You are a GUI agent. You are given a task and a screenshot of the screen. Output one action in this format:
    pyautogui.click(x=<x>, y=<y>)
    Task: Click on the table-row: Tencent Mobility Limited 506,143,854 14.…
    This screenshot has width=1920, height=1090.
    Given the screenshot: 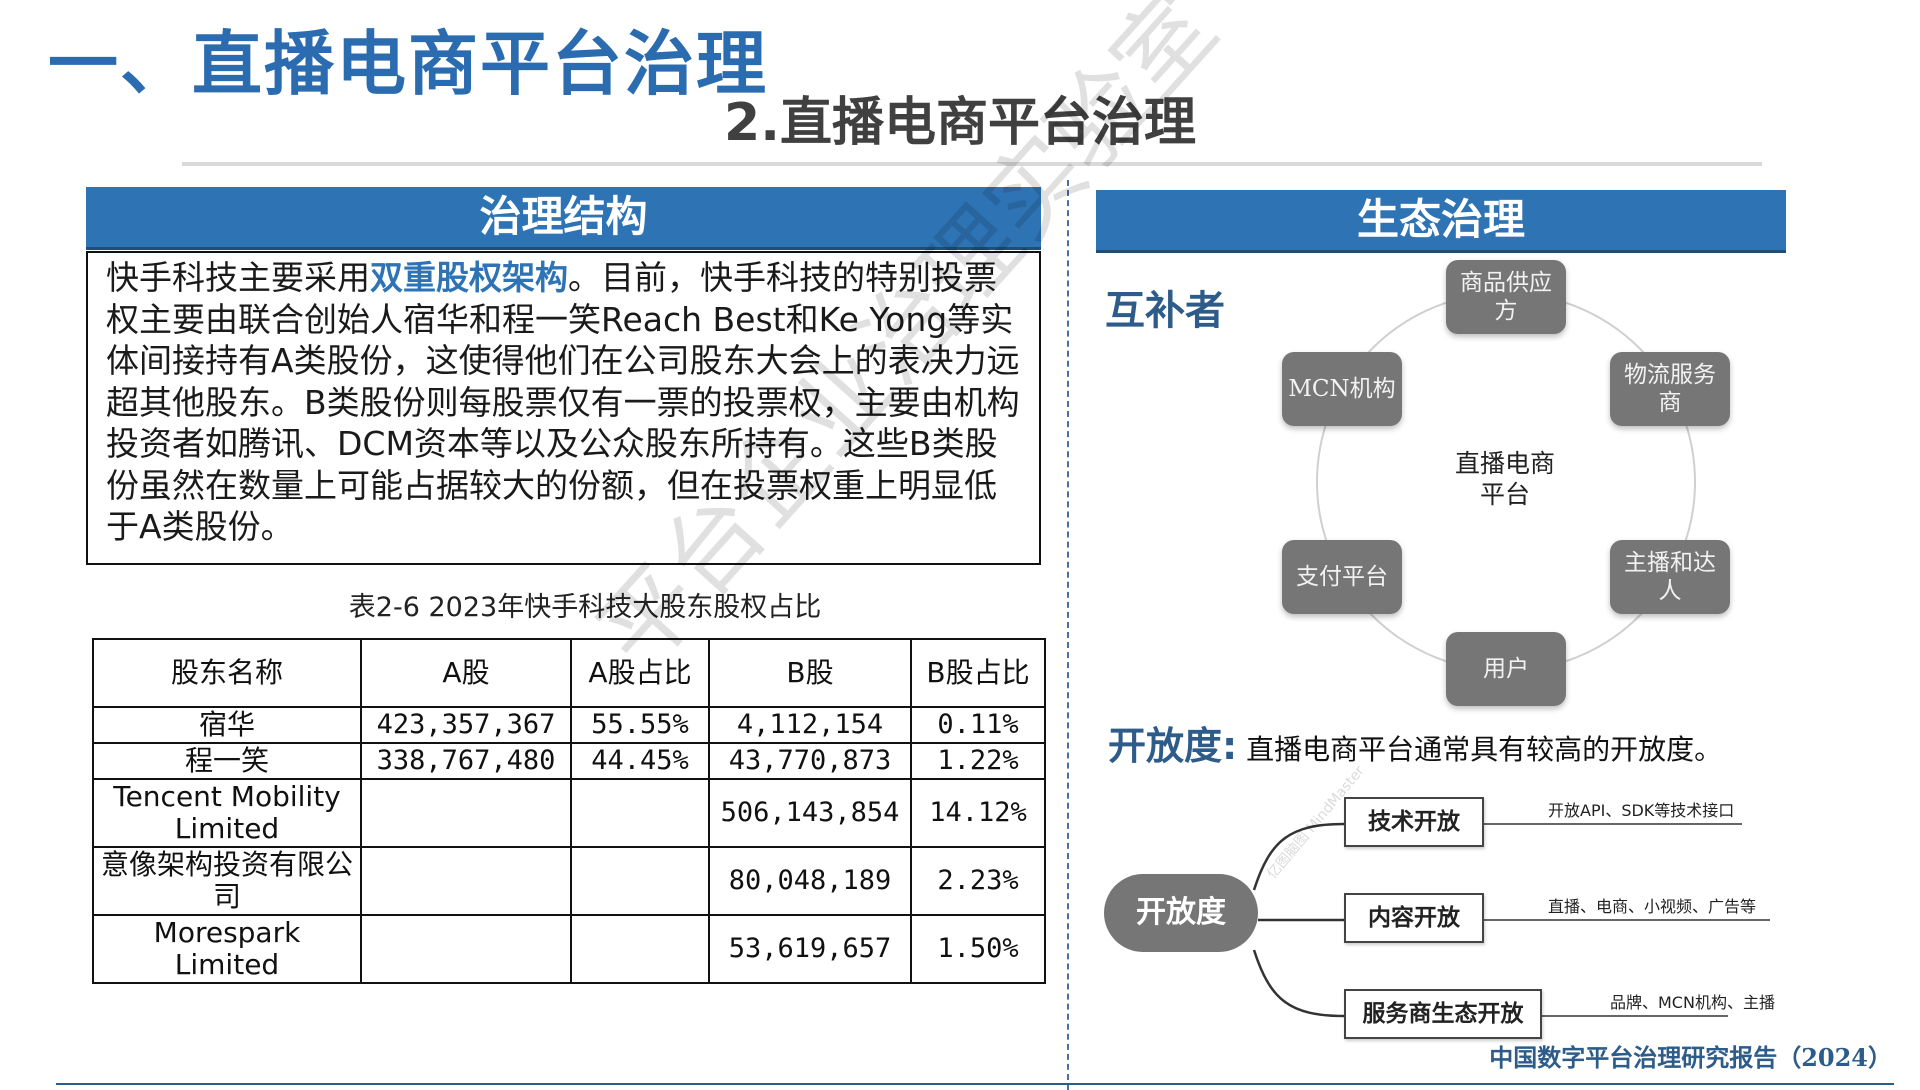 What is the action you would take?
    pyautogui.click(x=569, y=813)
    